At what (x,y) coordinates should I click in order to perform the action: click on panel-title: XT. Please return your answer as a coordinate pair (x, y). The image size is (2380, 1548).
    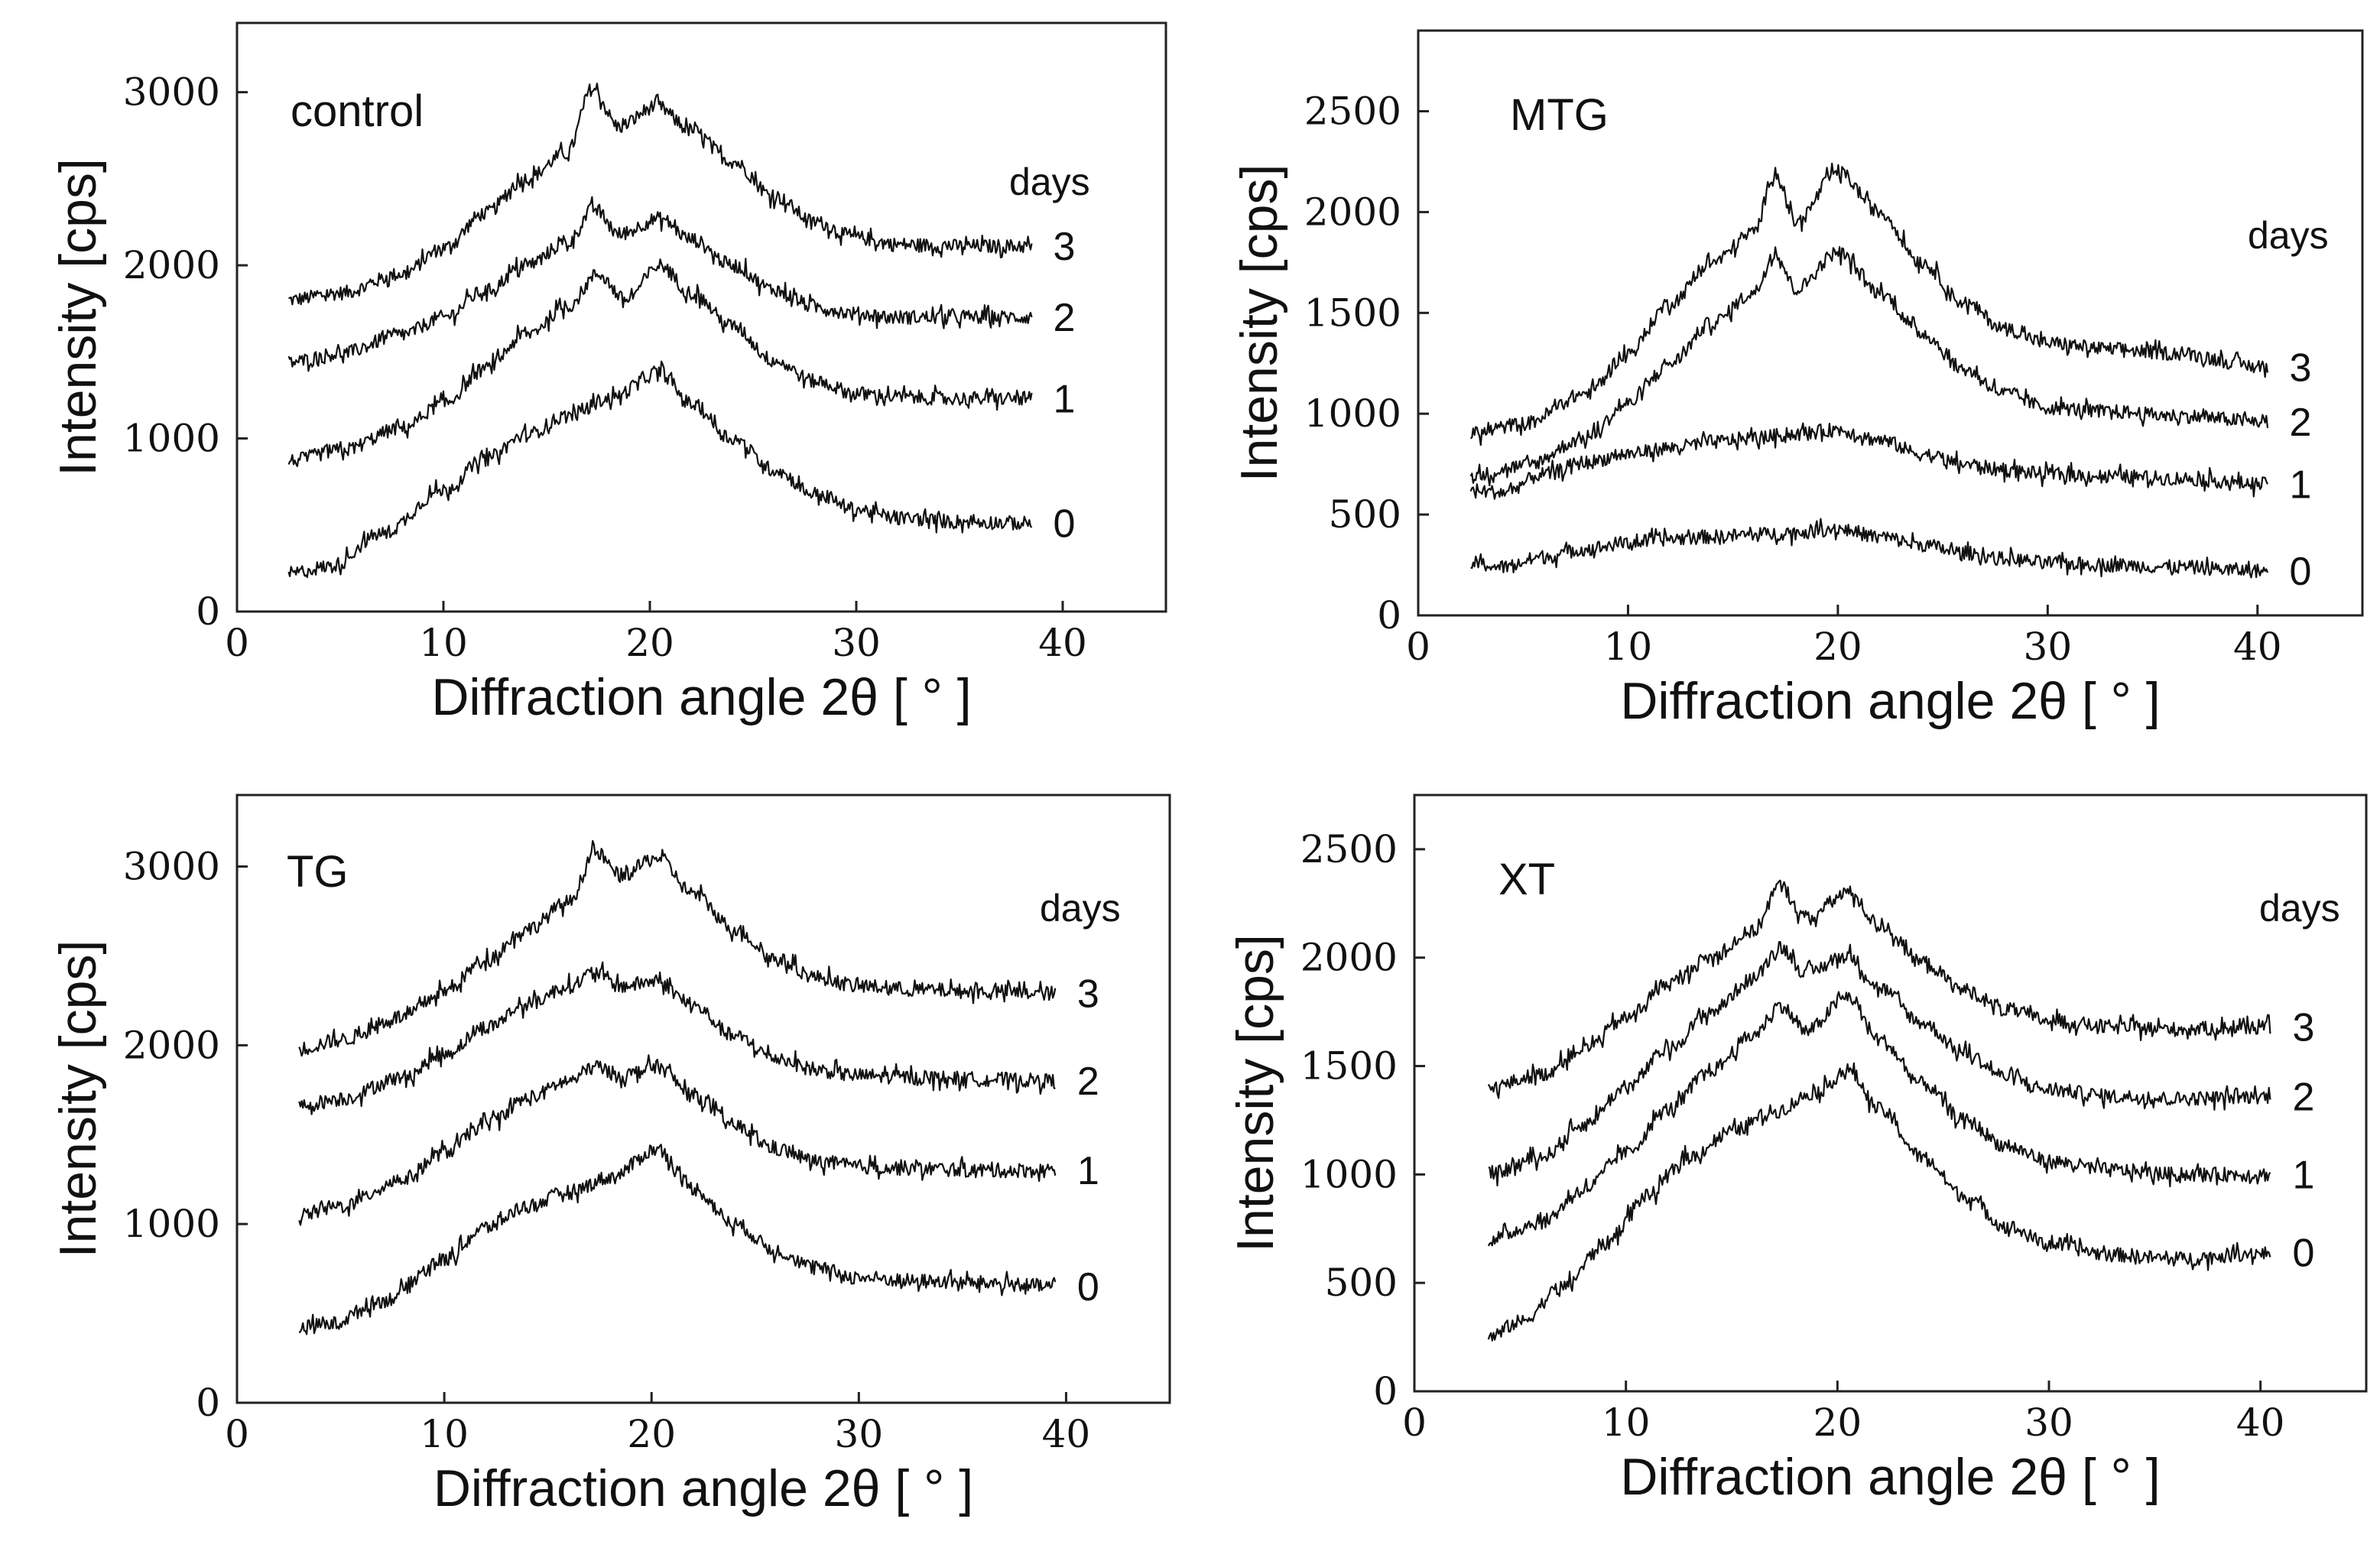
    Looking at the image, I should click on (1526, 880).